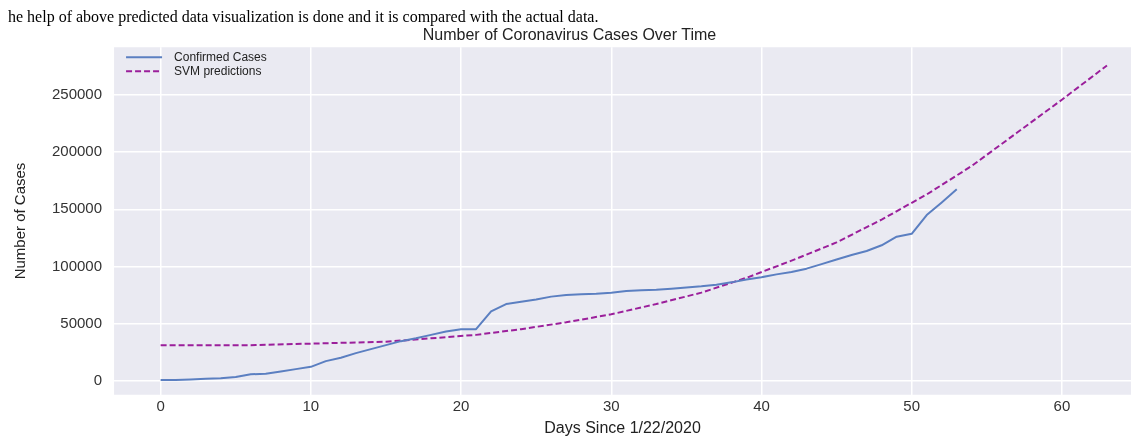  What do you see at coordinates (1062, 405) in the screenshot?
I see `x-tick-label: 60` at bounding box center [1062, 405].